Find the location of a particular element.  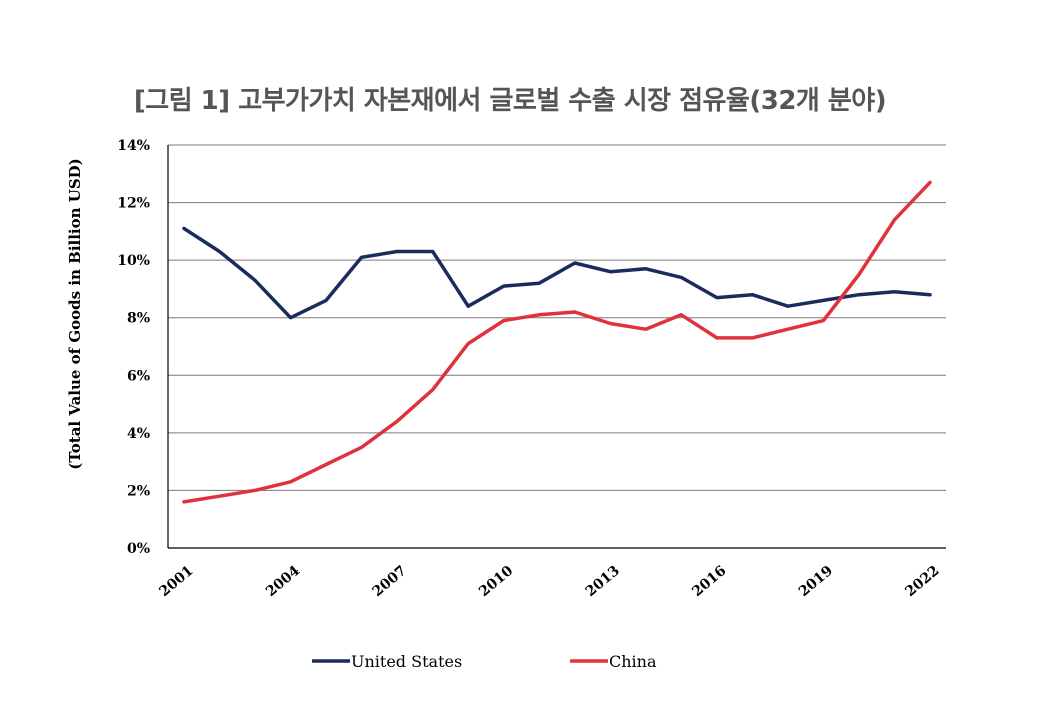

y-tick-label: 6% is located at coordinates (138, 376).